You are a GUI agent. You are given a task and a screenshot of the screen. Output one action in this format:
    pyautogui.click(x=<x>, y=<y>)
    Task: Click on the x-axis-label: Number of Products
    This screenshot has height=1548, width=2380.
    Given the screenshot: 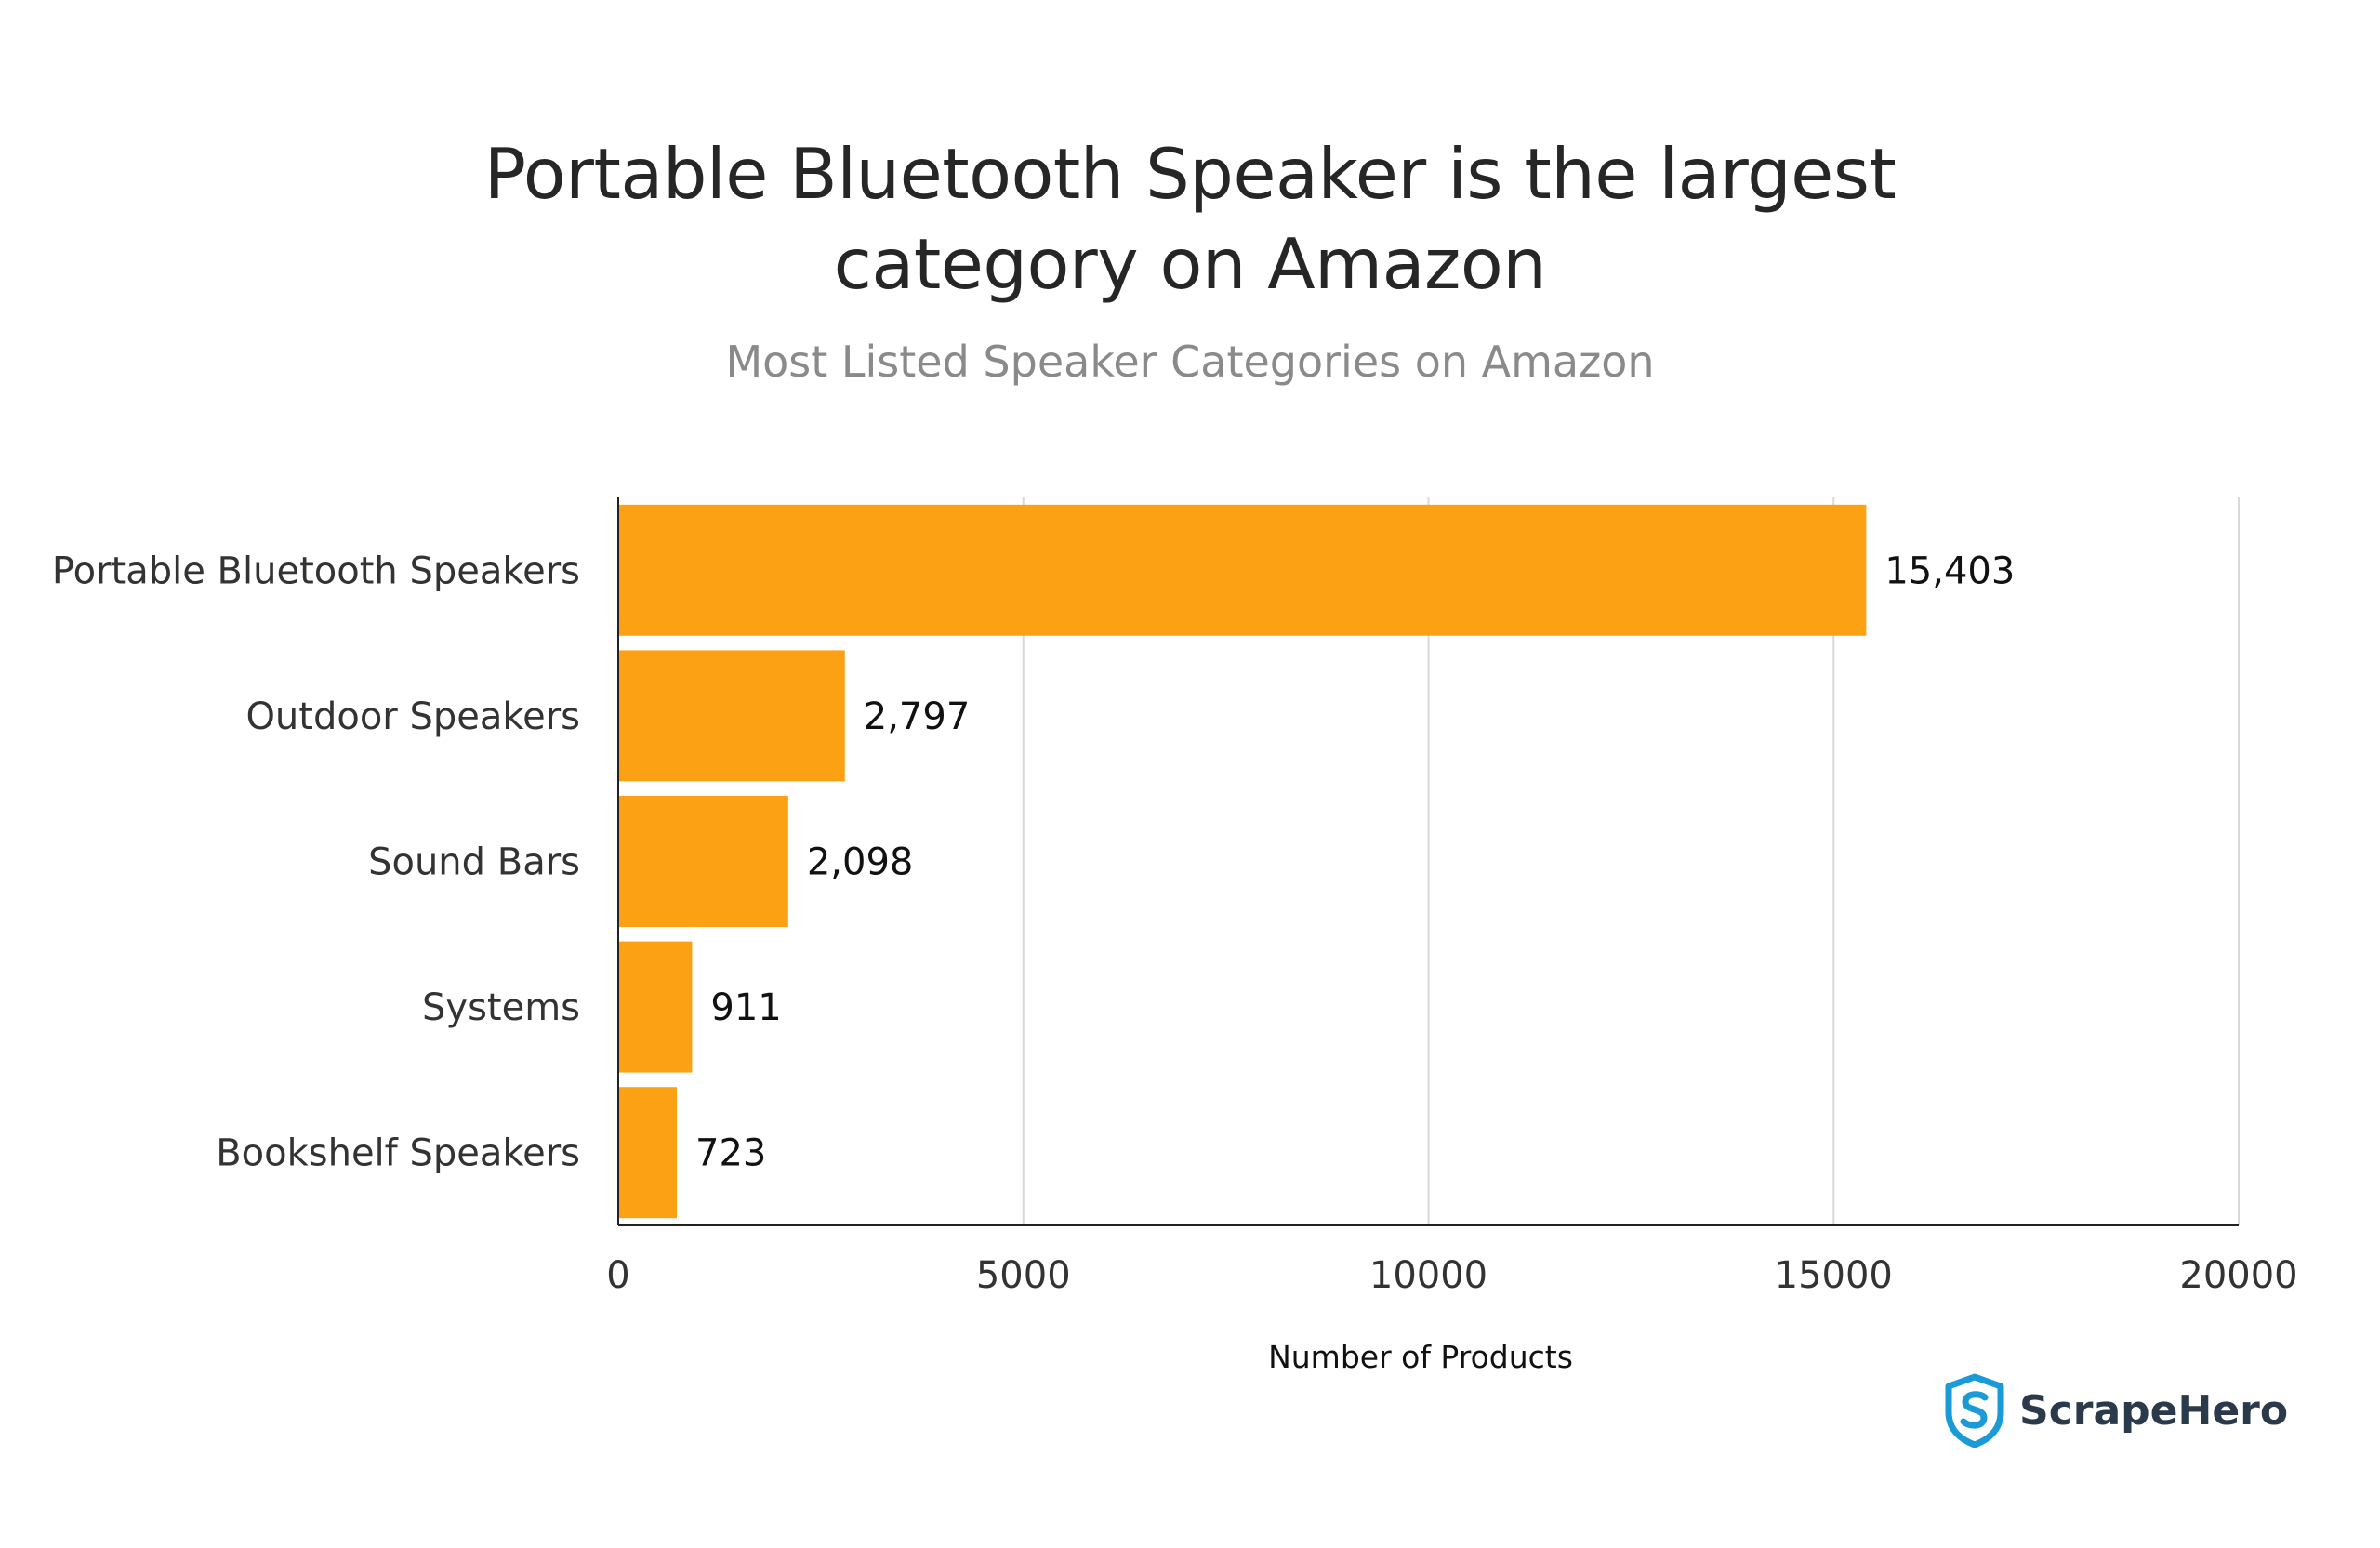 What is the action you would take?
    pyautogui.click(x=1420, y=1357)
    